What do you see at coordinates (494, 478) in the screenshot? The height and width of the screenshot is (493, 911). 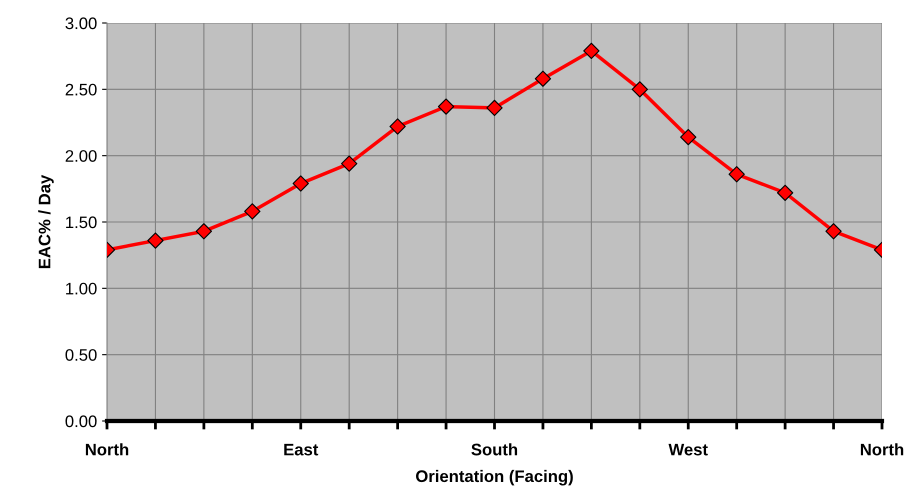 I see `x-axis-title: Orientation (Facing)` at bounding box center [494, 478].